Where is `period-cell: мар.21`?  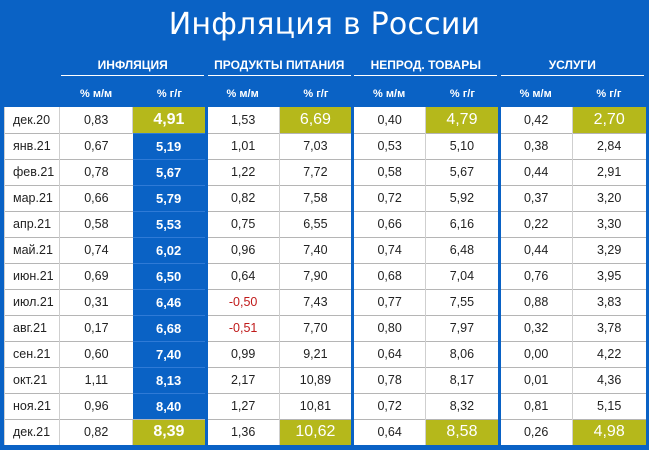 period-cell: мар.21 is located at coordinates (32, 197).